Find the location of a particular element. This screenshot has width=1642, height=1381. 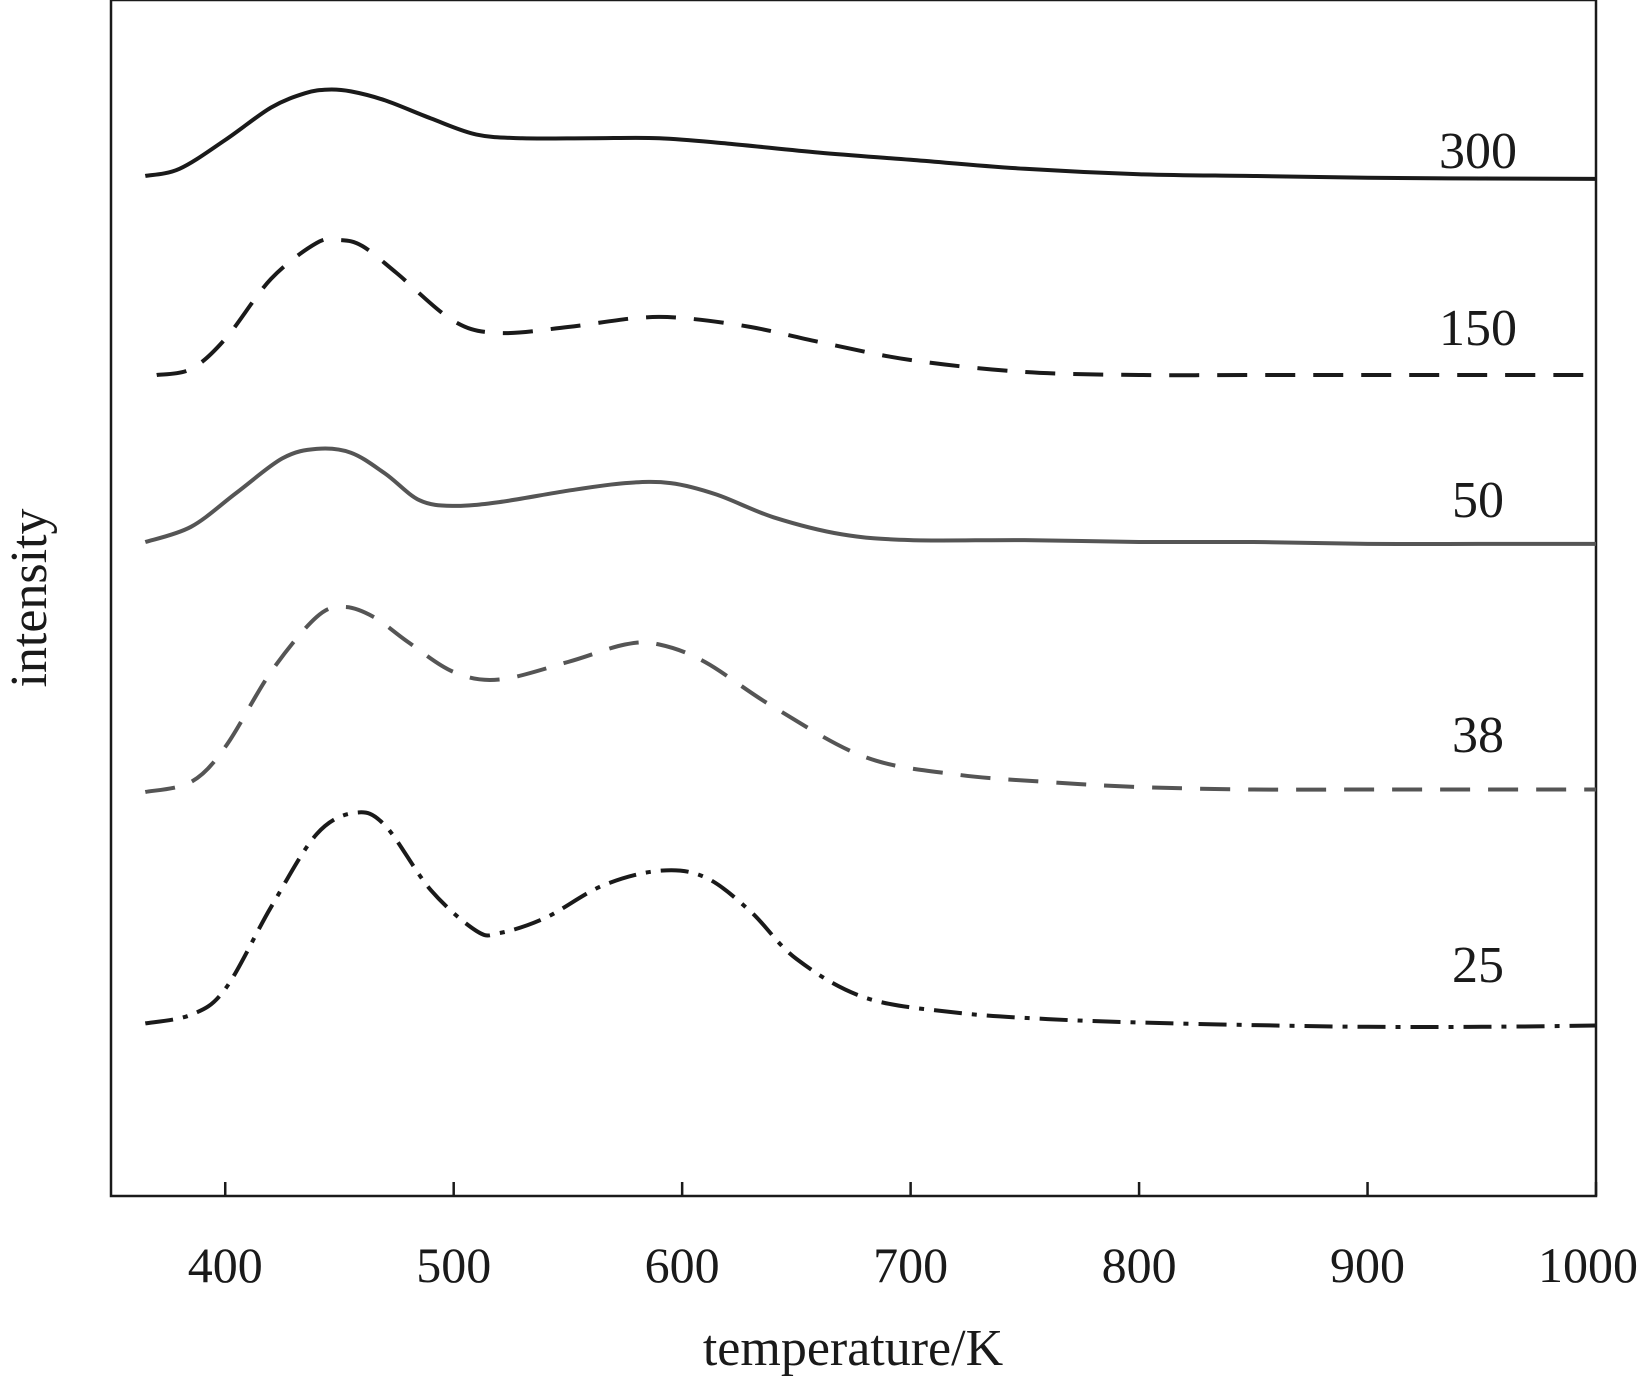

x-tick-label-1000: 1000 is located at coordinates (1588, 1265).